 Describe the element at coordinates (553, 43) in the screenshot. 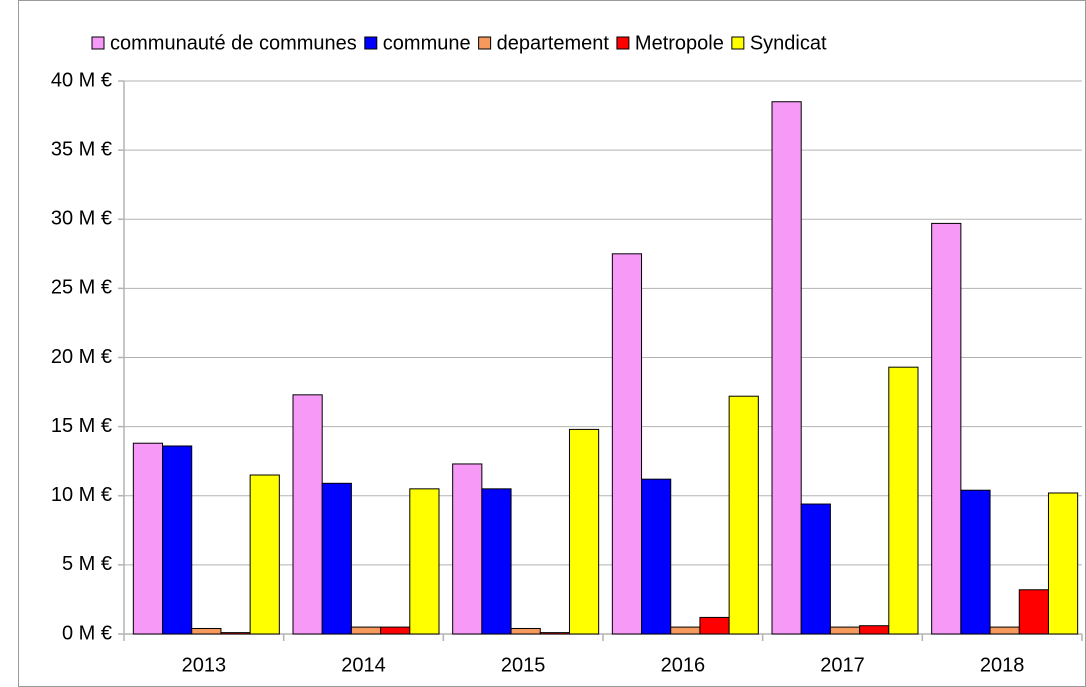

I see `legend-label: departement` at that location.